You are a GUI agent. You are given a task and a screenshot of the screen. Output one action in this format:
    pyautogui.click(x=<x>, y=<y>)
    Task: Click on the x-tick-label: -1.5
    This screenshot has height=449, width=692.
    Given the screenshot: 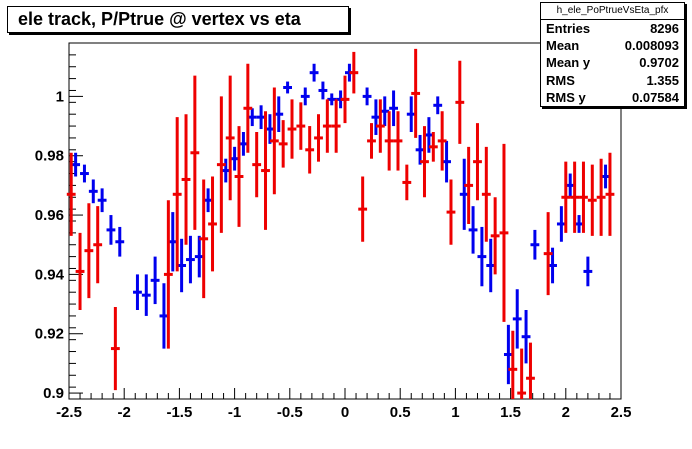 What is the action you would take?
    pyautogui.click(x=179, y=412)
    